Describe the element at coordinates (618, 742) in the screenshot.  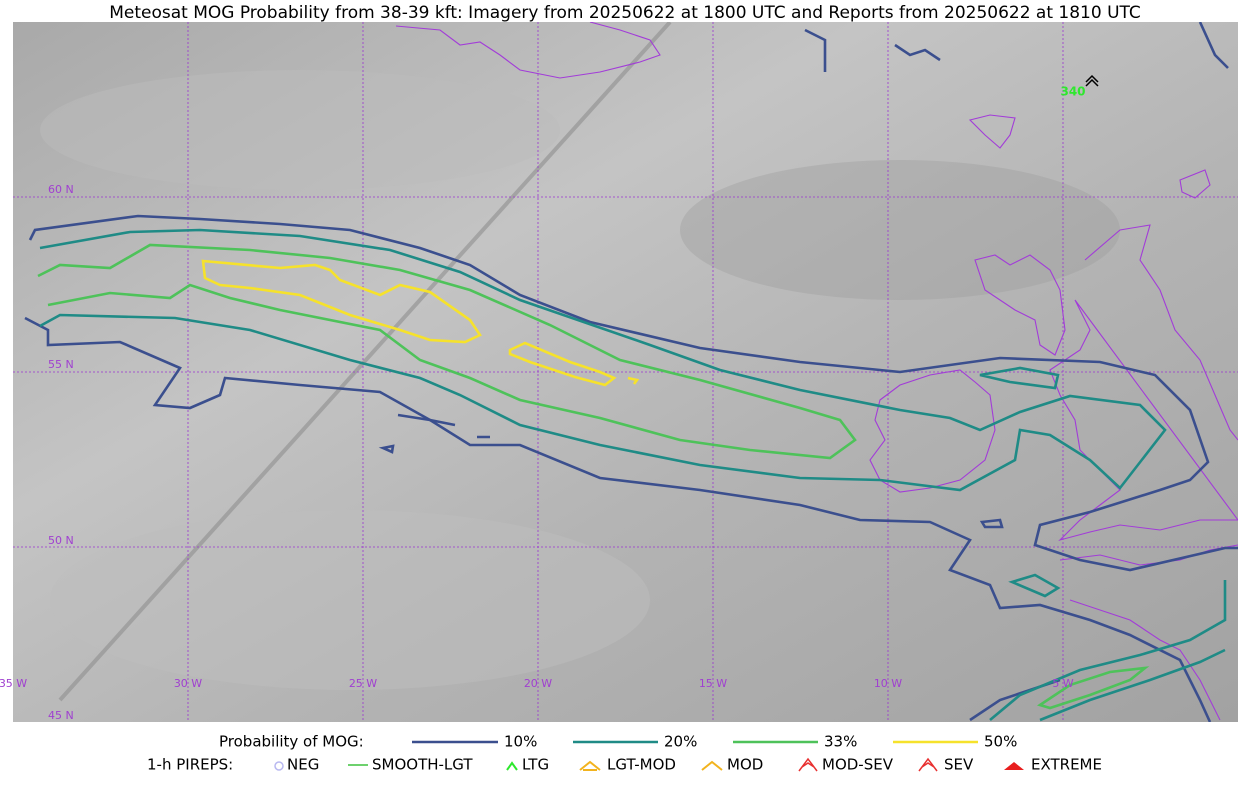
I see `mog-legend: Probability of MOG: 10% 20% 33% 50%` at that location.